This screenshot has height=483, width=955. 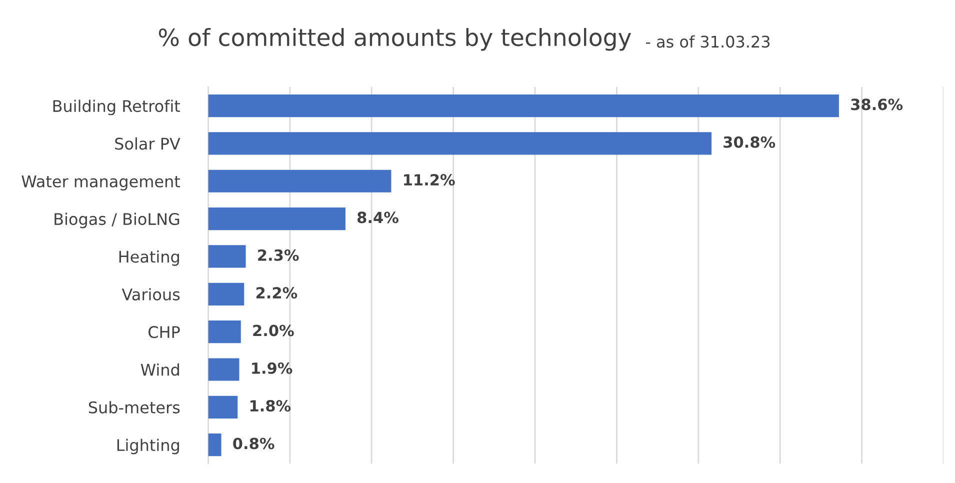 What do you see at coordinates (253, 444) in the screenshot?
I see `data-label: 0.8%` at bounding box center [253, 444].